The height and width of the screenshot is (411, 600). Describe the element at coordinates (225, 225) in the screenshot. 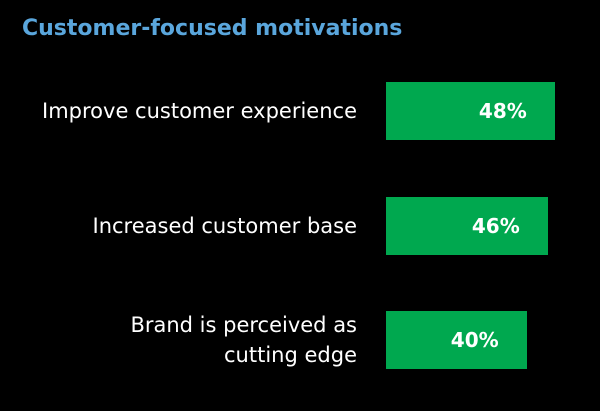

I see `category-label: Increased customer base` at that location.